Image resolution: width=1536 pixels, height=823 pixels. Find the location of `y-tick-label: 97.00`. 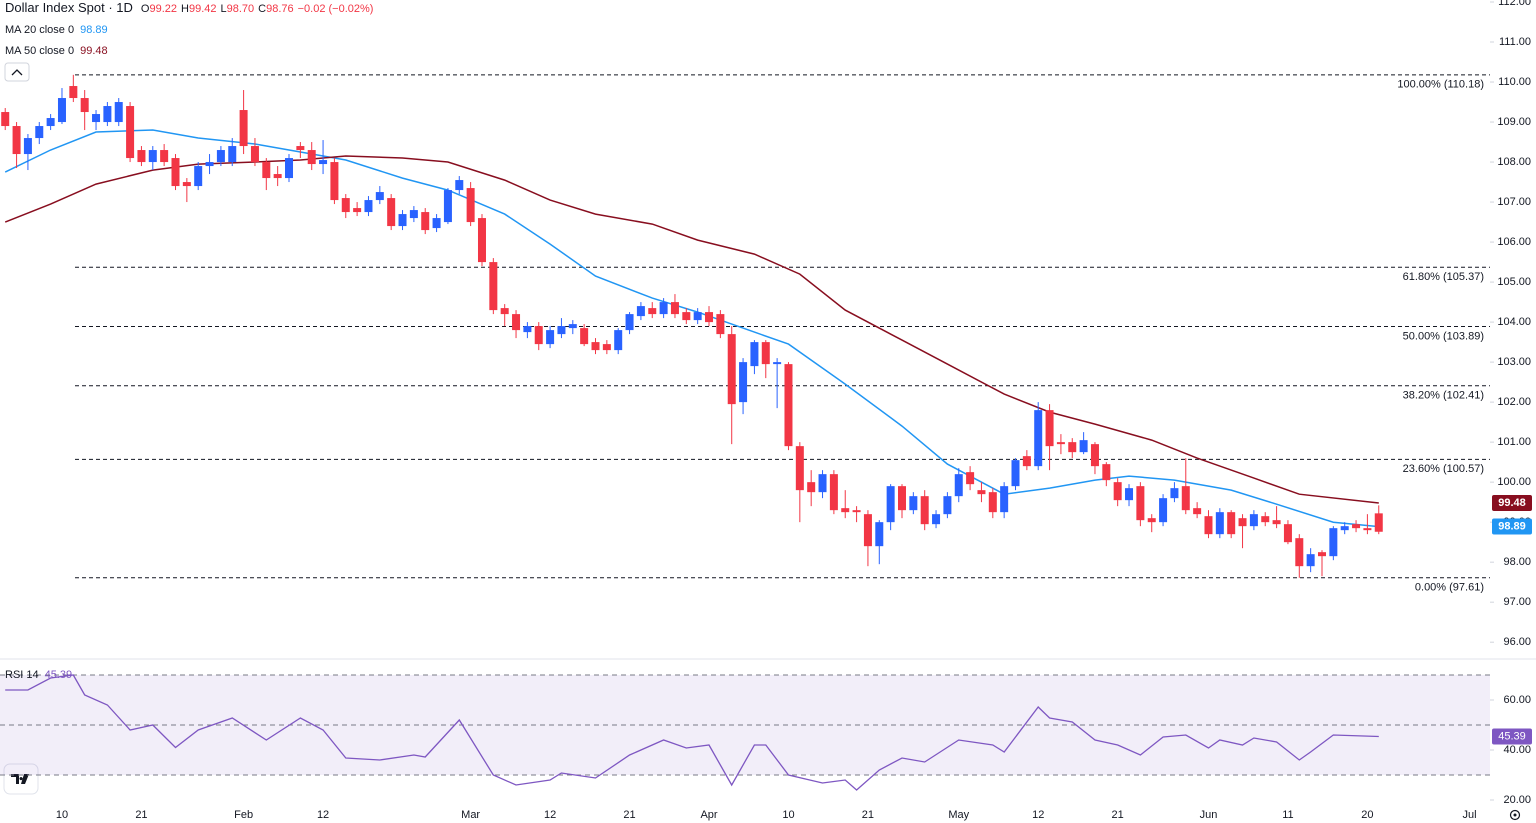

y-tick-label: 97.00 is located at coordinates (1517, 602).